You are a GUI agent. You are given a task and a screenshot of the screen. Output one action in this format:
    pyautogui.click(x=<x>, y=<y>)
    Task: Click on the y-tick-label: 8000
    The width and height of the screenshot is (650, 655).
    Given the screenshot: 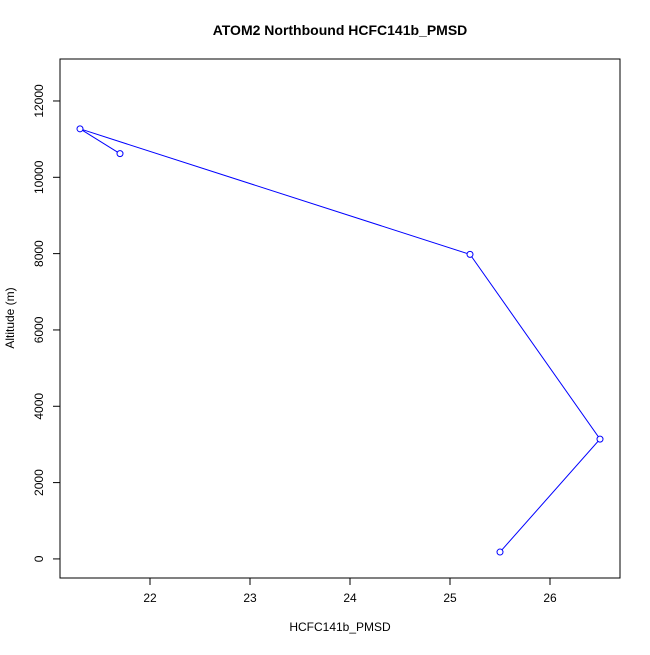 What is the action you would take?
    pyautogui.click(x=39, y=253)
    